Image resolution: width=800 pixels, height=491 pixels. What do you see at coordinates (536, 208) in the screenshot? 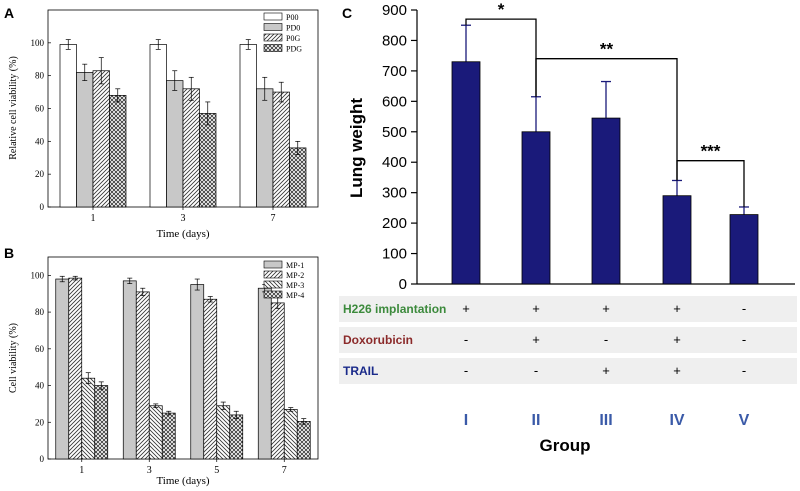
I see `bar-group-II` at bounding box center [536, 208].